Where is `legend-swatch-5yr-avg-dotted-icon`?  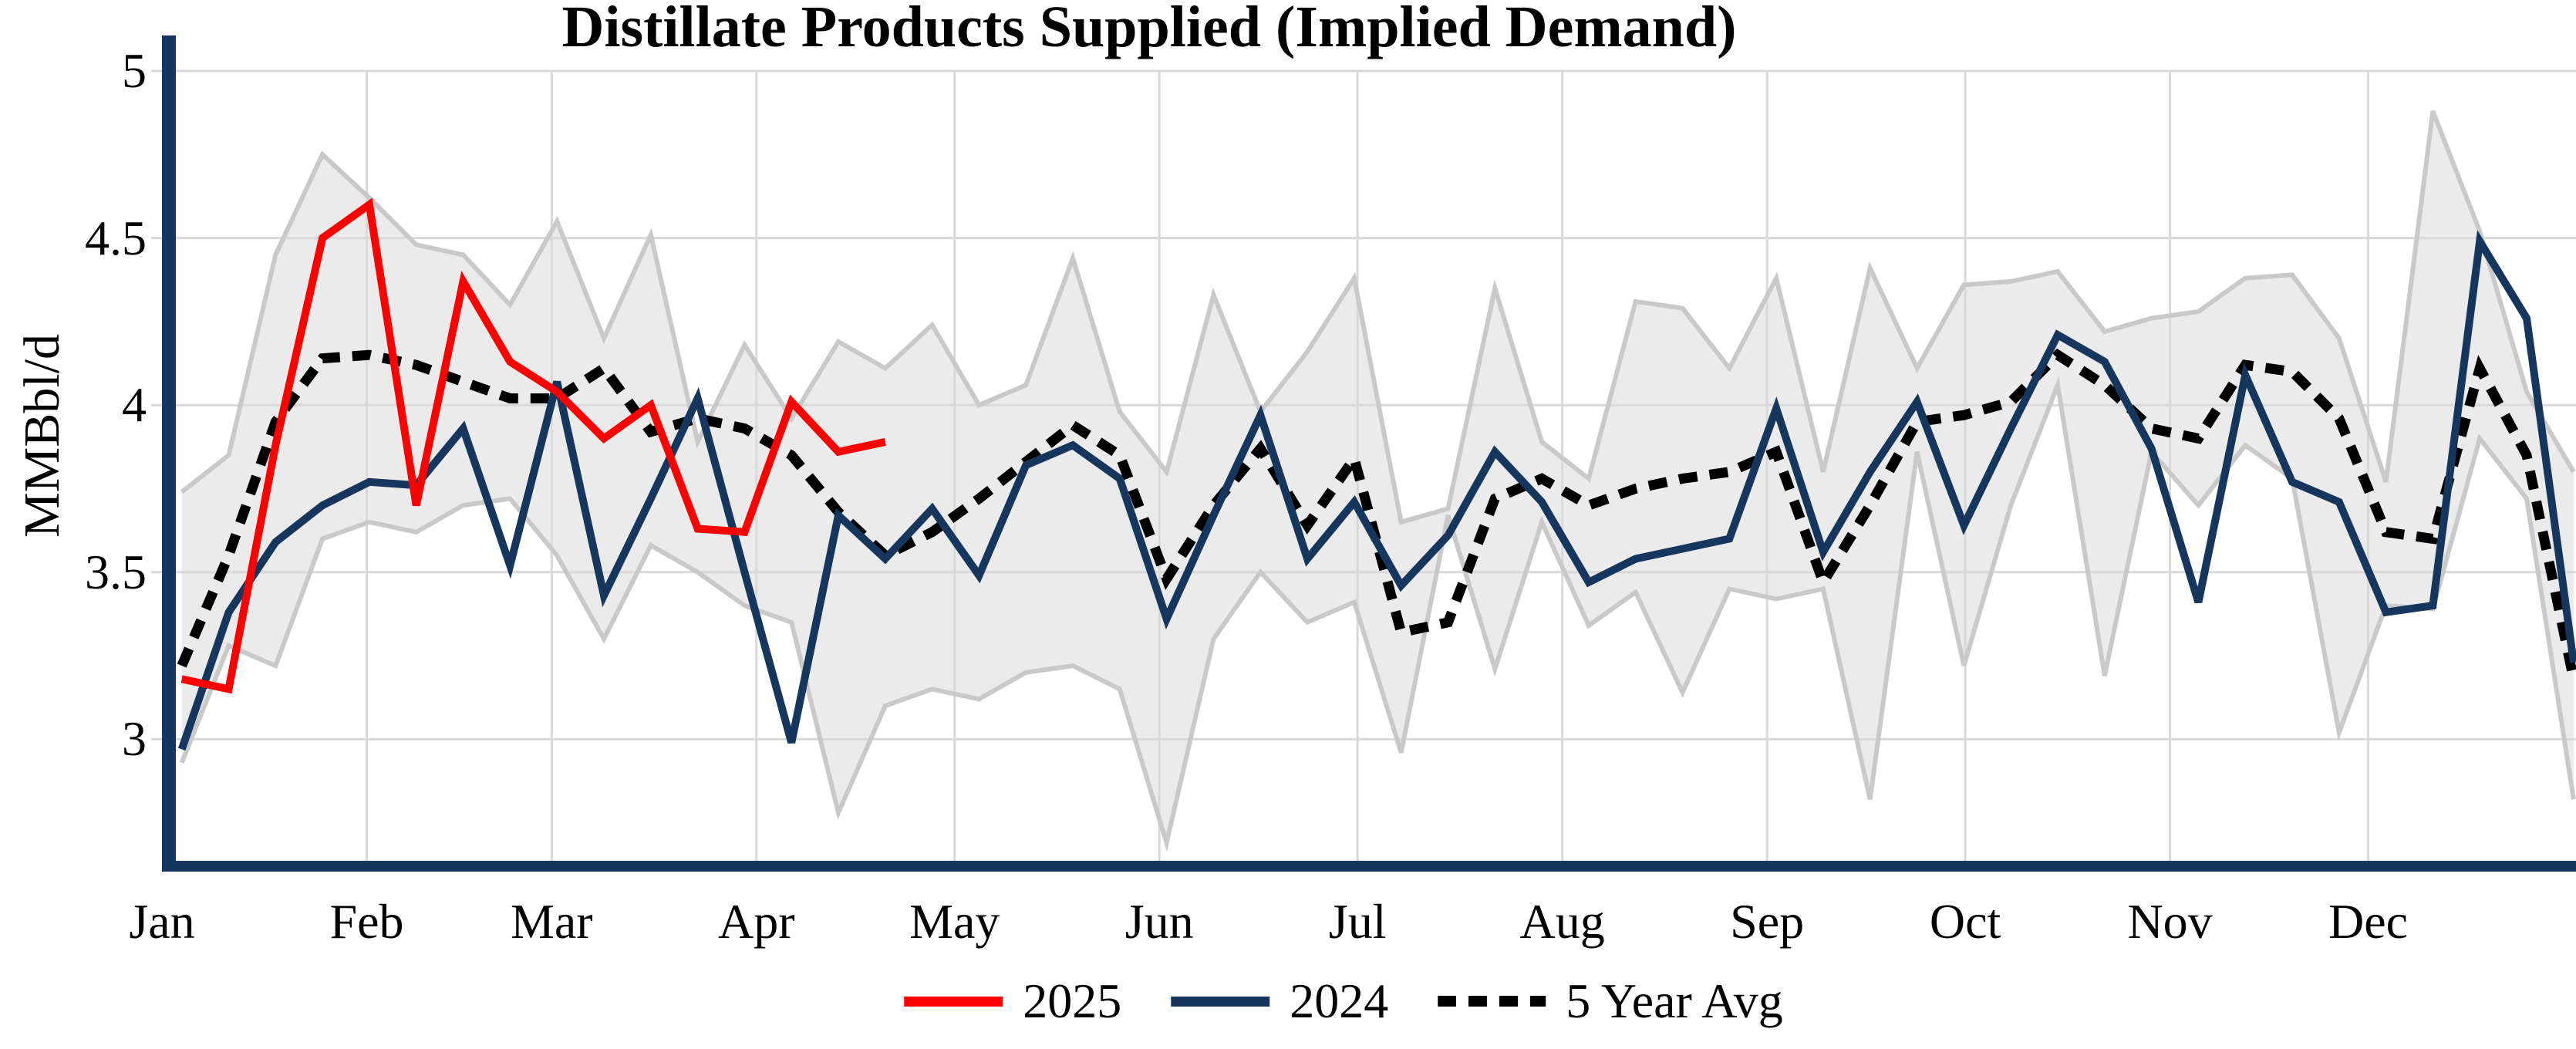
legend-swatch-5yr-avg-dotted-icon is located at coordinates (1492, 1001).